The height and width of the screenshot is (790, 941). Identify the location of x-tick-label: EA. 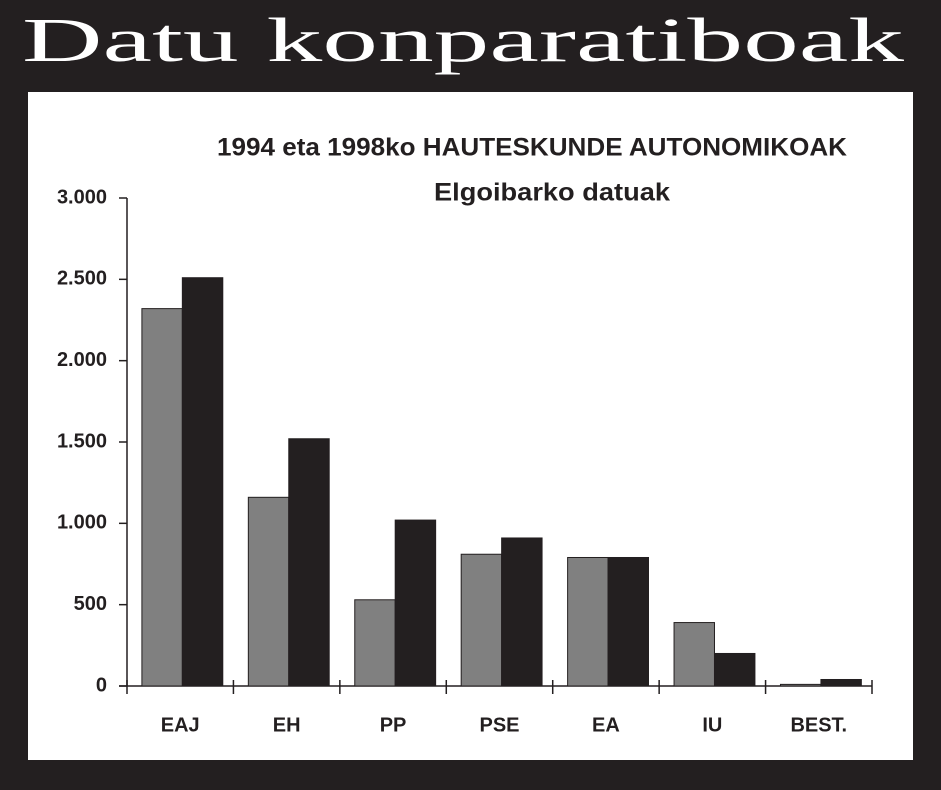
(606, 725).